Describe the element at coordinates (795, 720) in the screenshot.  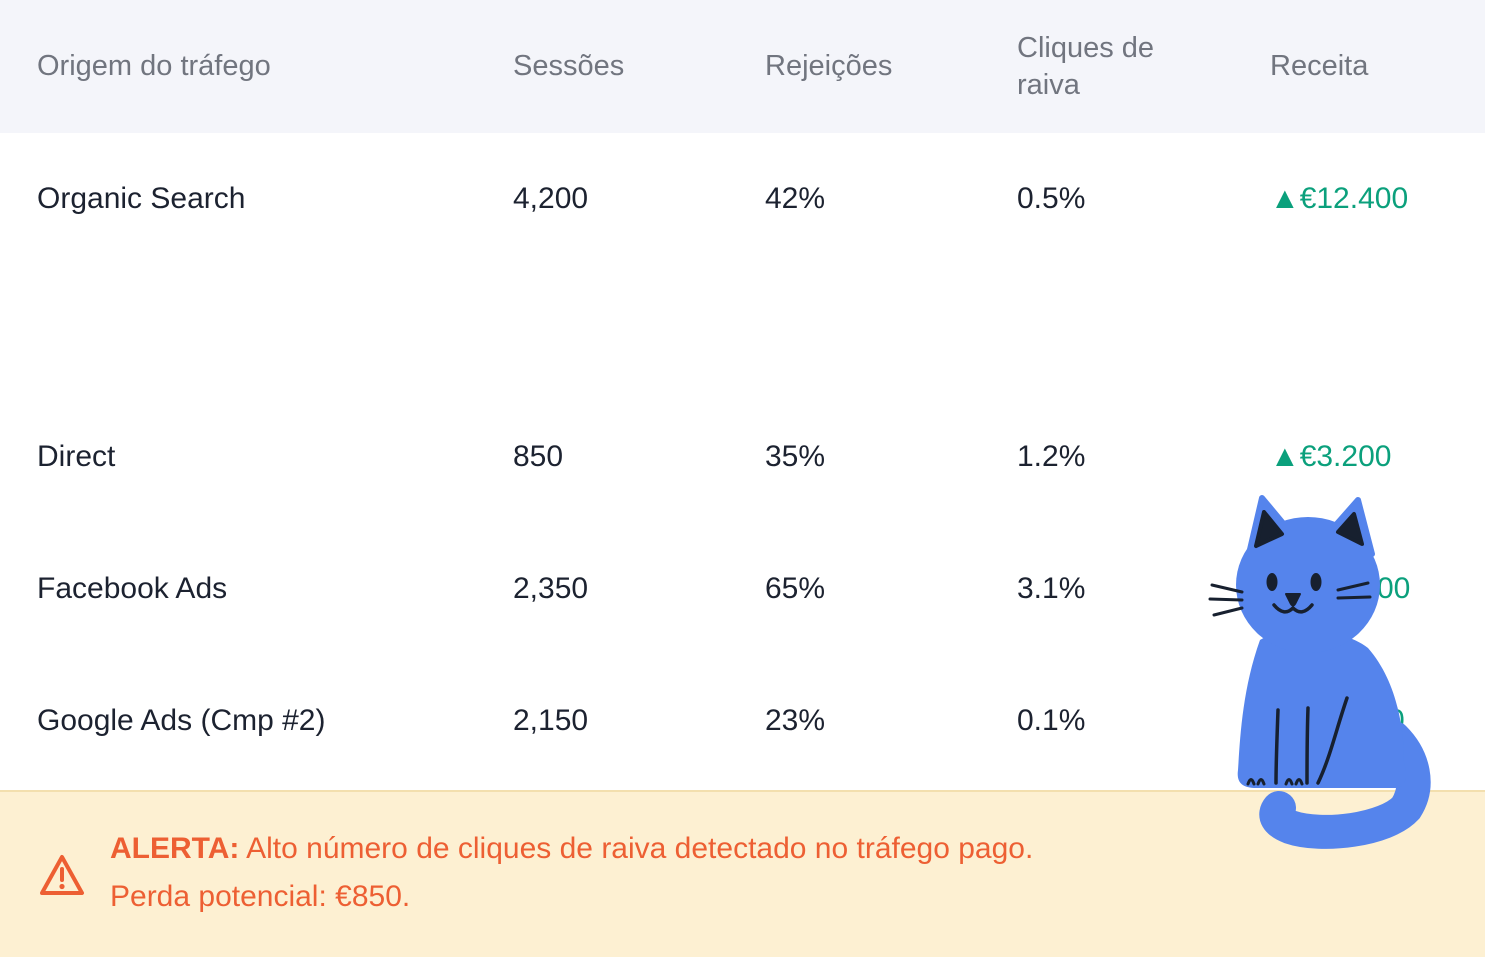
I see `cell-bounce: 23%` at that location.